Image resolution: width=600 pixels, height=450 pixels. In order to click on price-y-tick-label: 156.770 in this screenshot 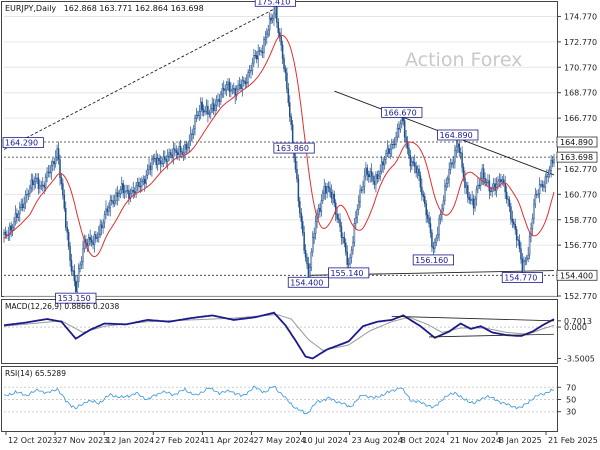, I will do `click(580, 245)`.